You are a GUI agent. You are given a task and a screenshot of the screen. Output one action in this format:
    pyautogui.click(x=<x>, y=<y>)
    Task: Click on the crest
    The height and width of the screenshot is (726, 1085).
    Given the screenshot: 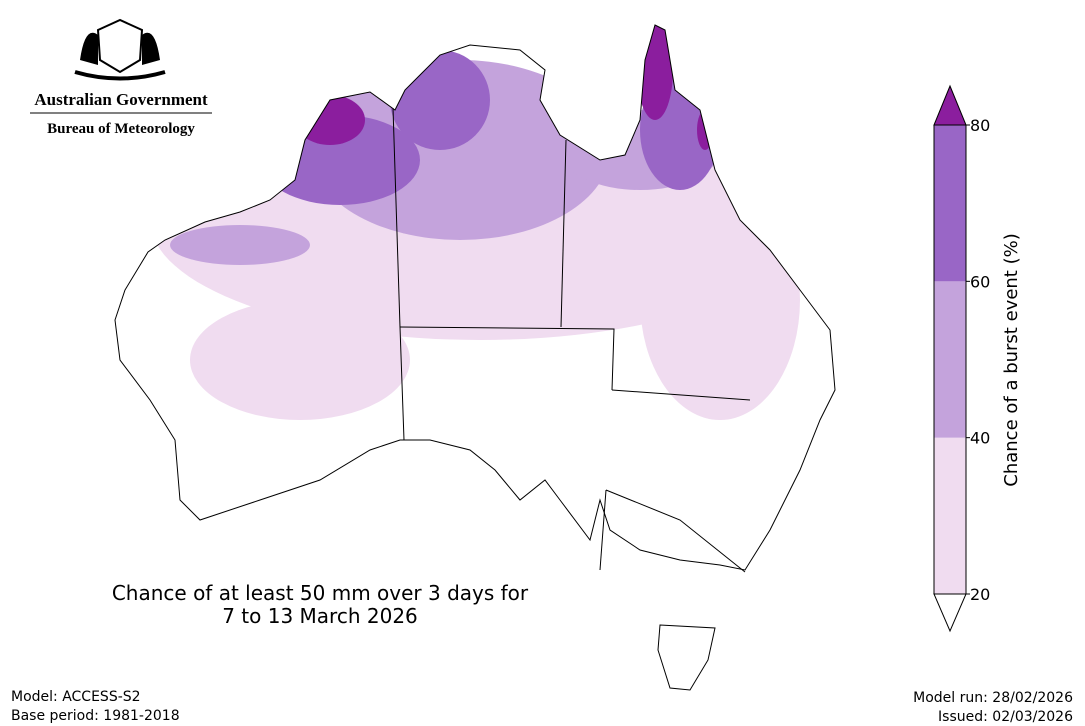 What is the action you would take?
    pyautogui.click(x=120, y=46)
    